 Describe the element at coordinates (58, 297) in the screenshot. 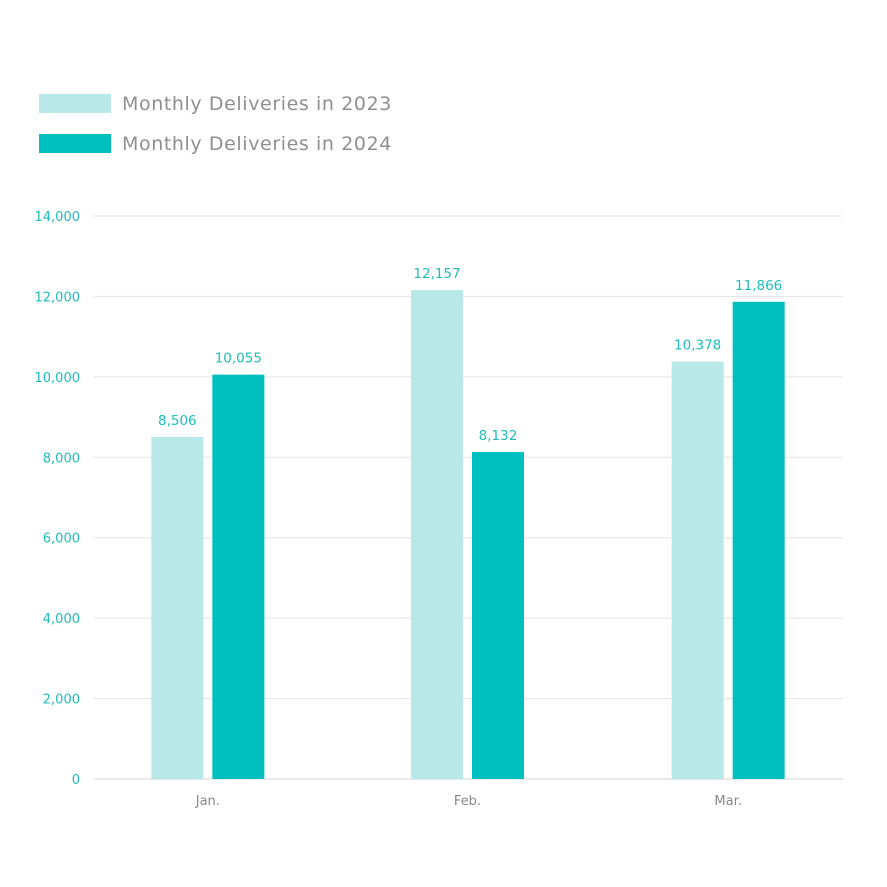

I see `y-tick-label: 12,000` at that location.